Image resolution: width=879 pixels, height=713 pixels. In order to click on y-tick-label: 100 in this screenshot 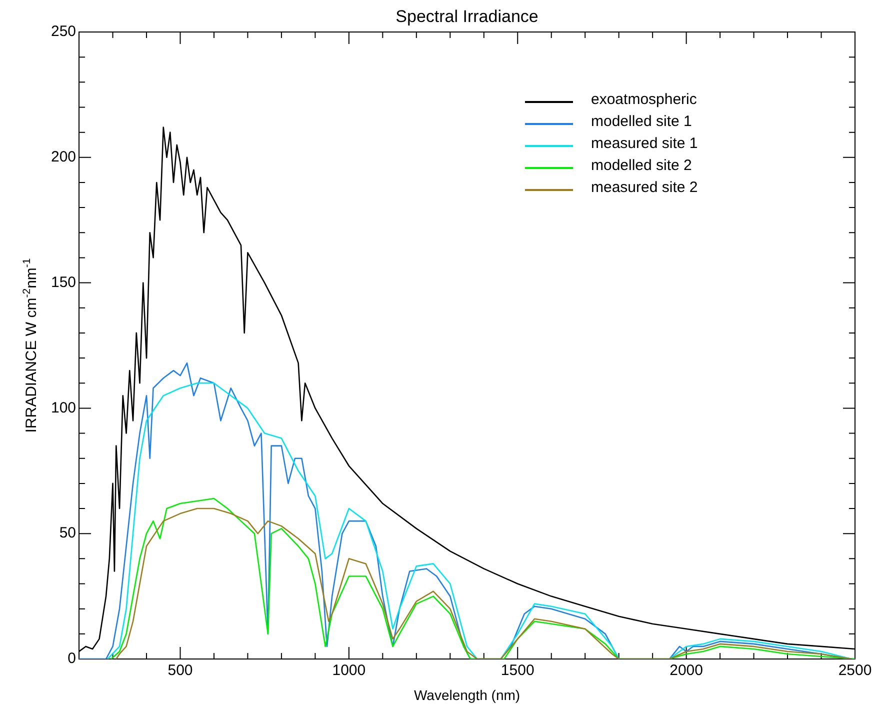, I will do `click(63, 407)`.